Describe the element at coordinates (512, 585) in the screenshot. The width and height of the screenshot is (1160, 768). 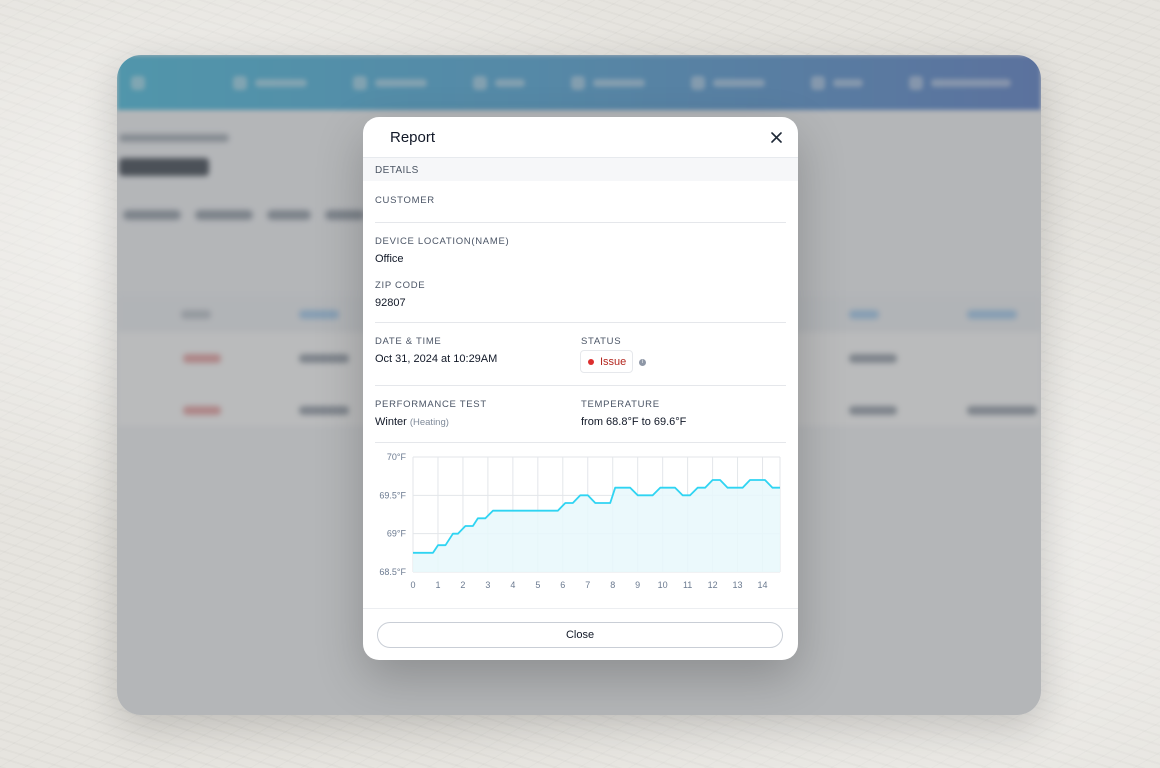
I see `x-tick-label: 4` at that location.